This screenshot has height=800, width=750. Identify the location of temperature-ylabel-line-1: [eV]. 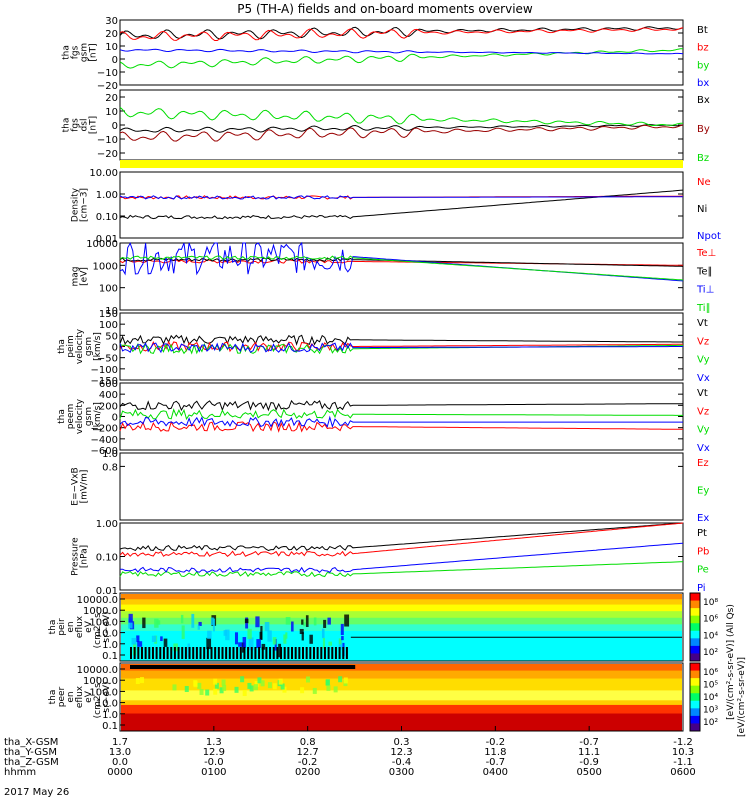
(85, 276).